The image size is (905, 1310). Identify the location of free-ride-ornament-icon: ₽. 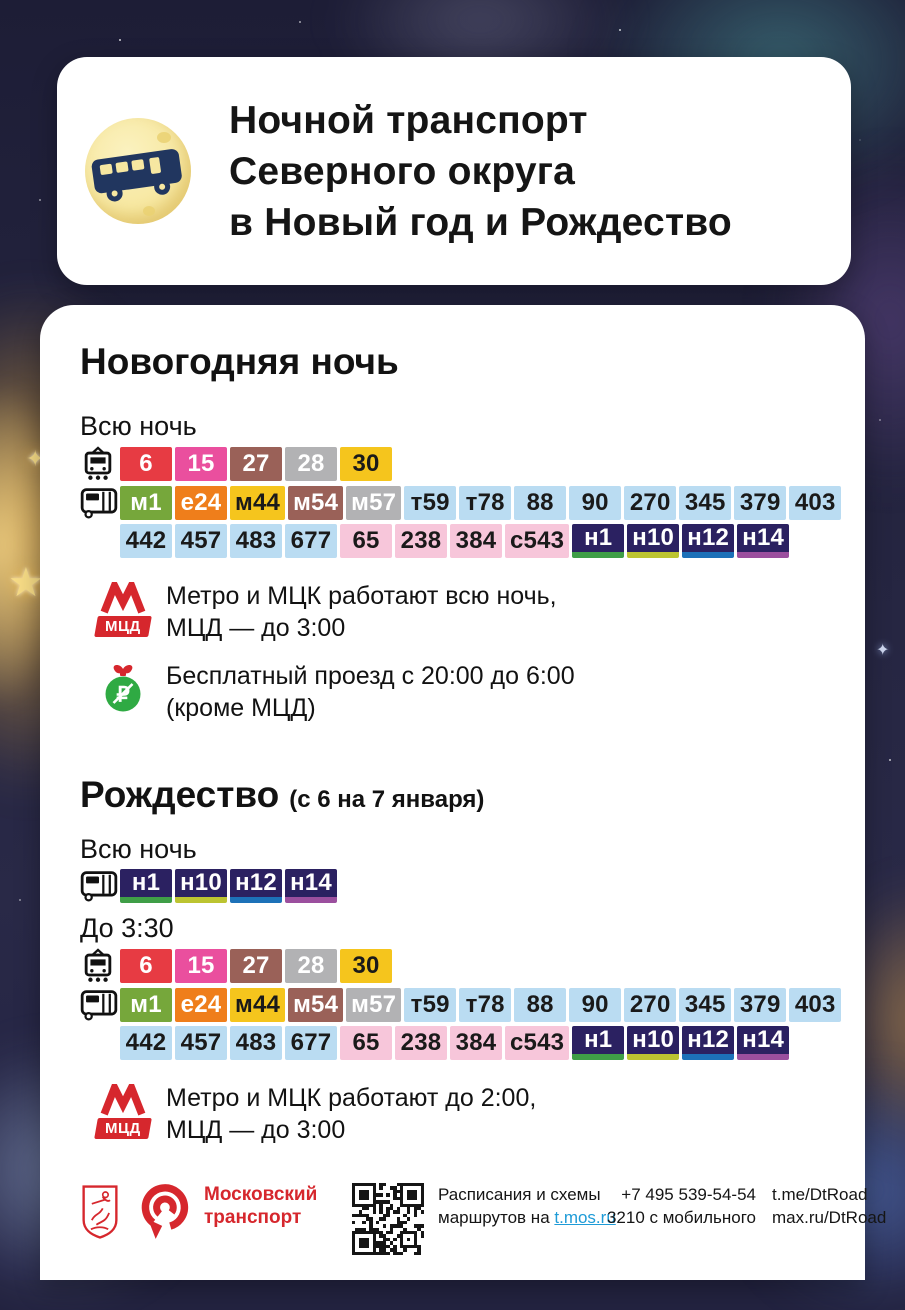
(123, 688).